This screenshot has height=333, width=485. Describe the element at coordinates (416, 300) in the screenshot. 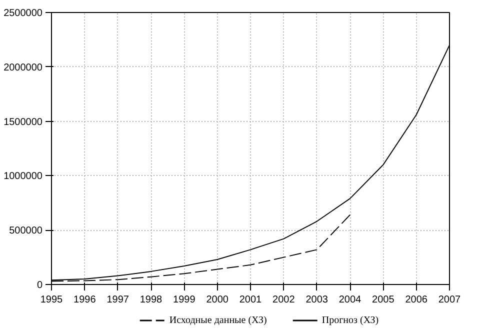

I see `x-tick-label: 2006` at that location.